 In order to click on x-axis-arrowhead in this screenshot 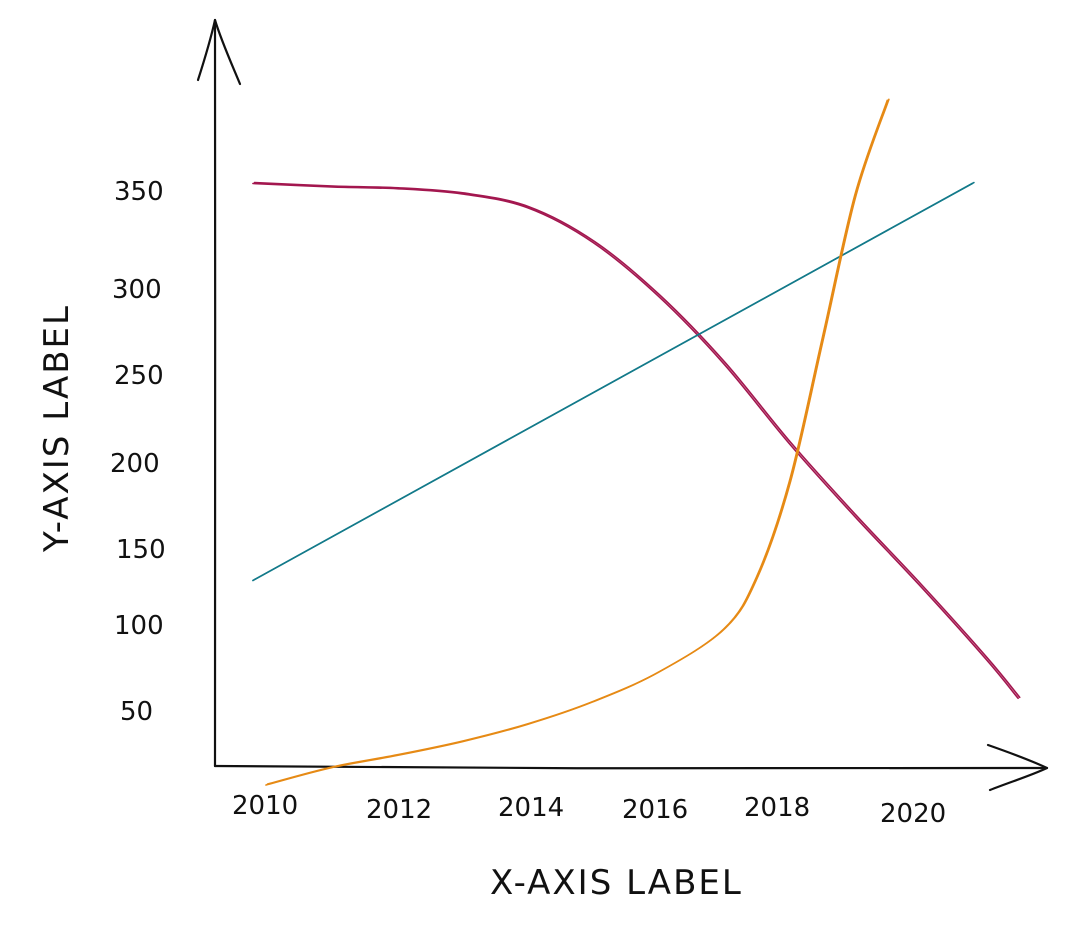, I will do `click(1017, 767)`.